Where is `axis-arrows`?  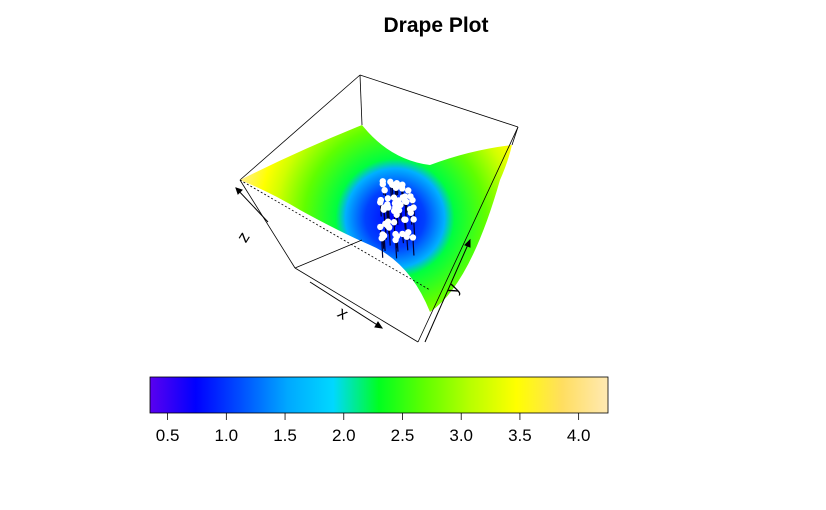 axis-arrows is located at coordinates (353, 265).